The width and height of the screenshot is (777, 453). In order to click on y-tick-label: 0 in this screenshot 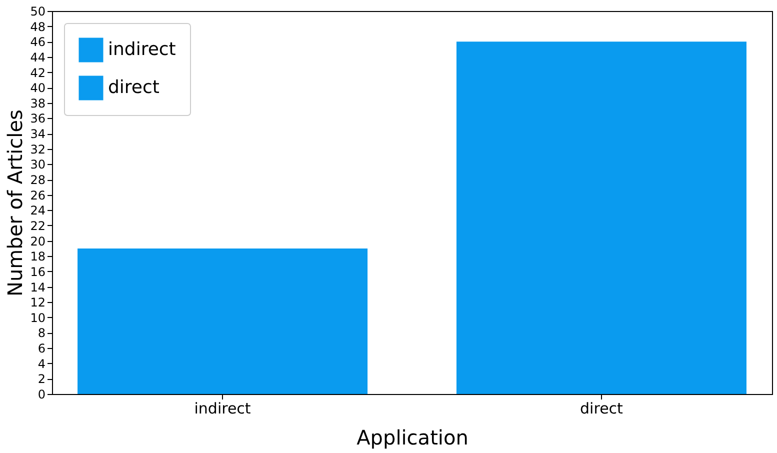, I will do `click(42, 395)`.